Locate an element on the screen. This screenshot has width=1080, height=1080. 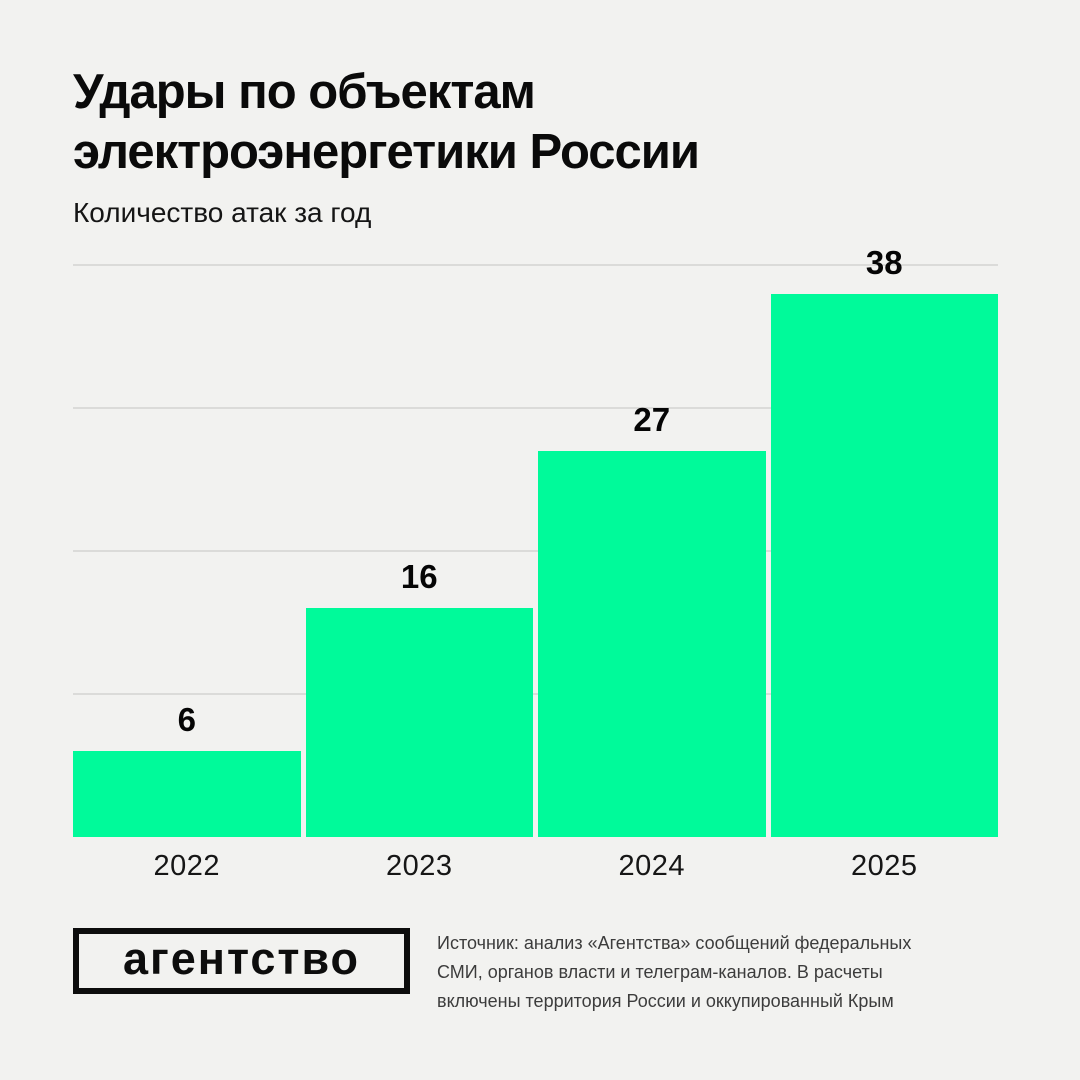
bar-column-2025: 38 2025 is located at coordinates (884, 563).